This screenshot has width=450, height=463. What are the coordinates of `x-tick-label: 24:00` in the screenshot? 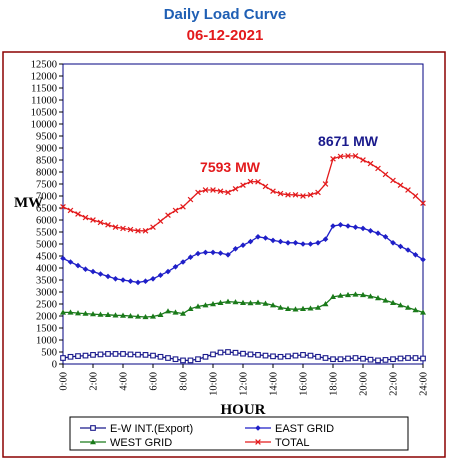 It's located at (424, 384).